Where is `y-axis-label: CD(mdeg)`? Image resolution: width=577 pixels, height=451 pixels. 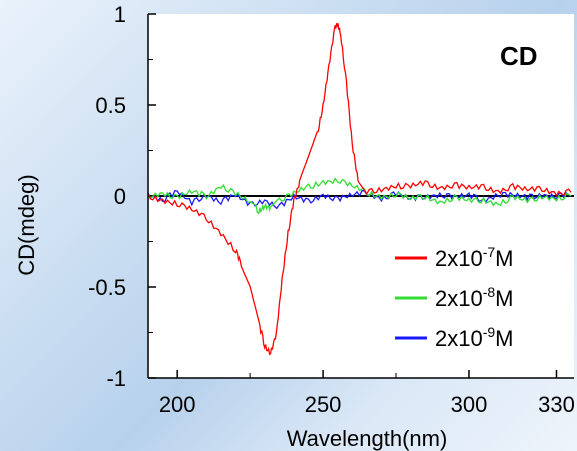
y-axis-label: CD(mdeg) is located at coordinates (26, 224).